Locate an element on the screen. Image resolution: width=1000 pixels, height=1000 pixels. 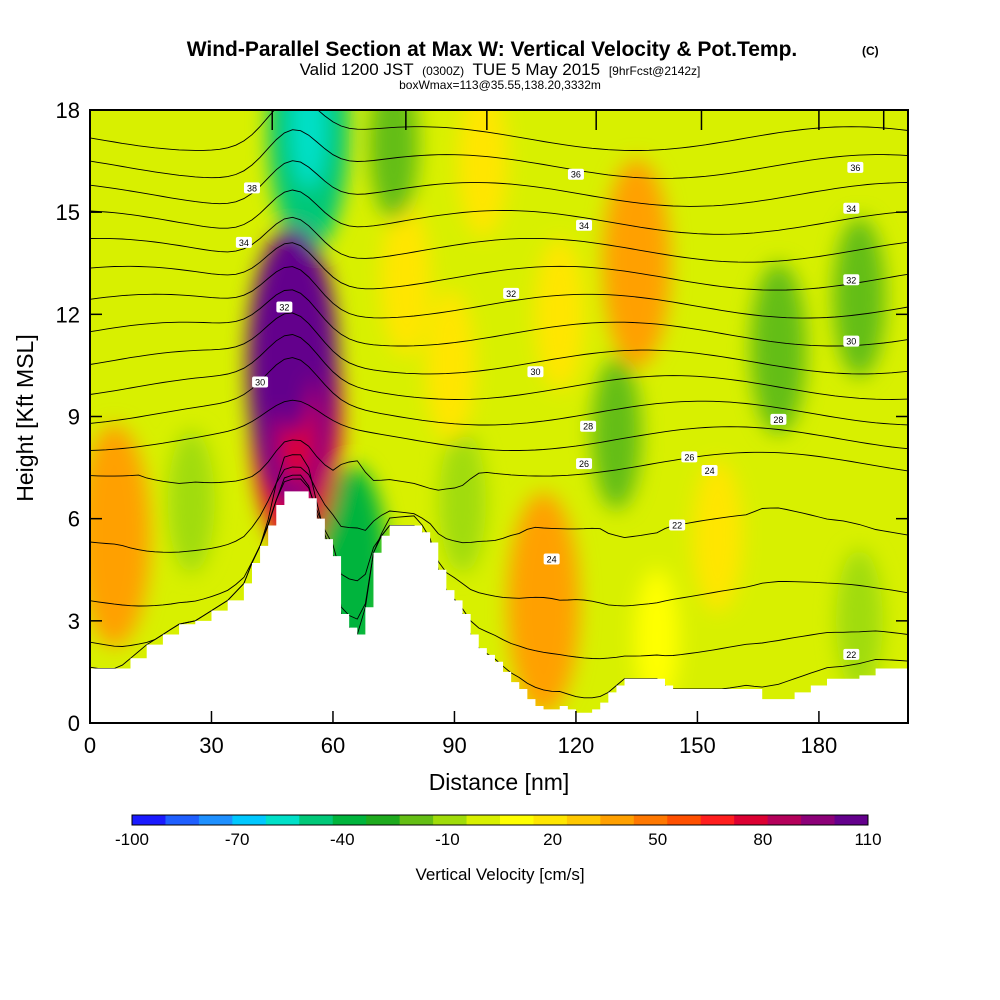
y-tick-label: 6 is located at coordinates (74, 519).